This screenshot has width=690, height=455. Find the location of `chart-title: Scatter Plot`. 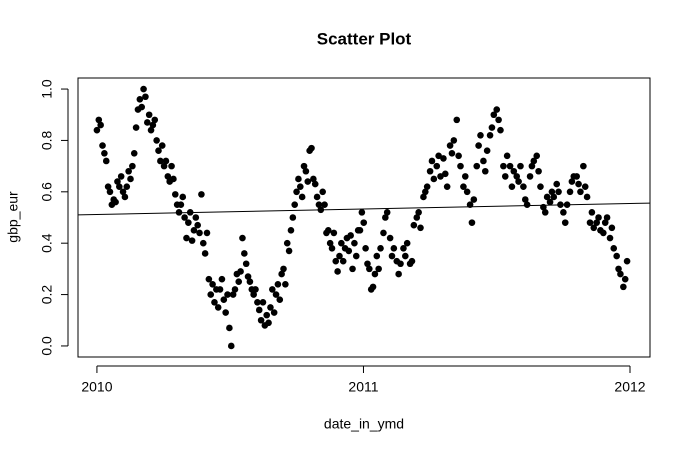

chart-title: Scatter Plot is located at coordinates (364, 38).